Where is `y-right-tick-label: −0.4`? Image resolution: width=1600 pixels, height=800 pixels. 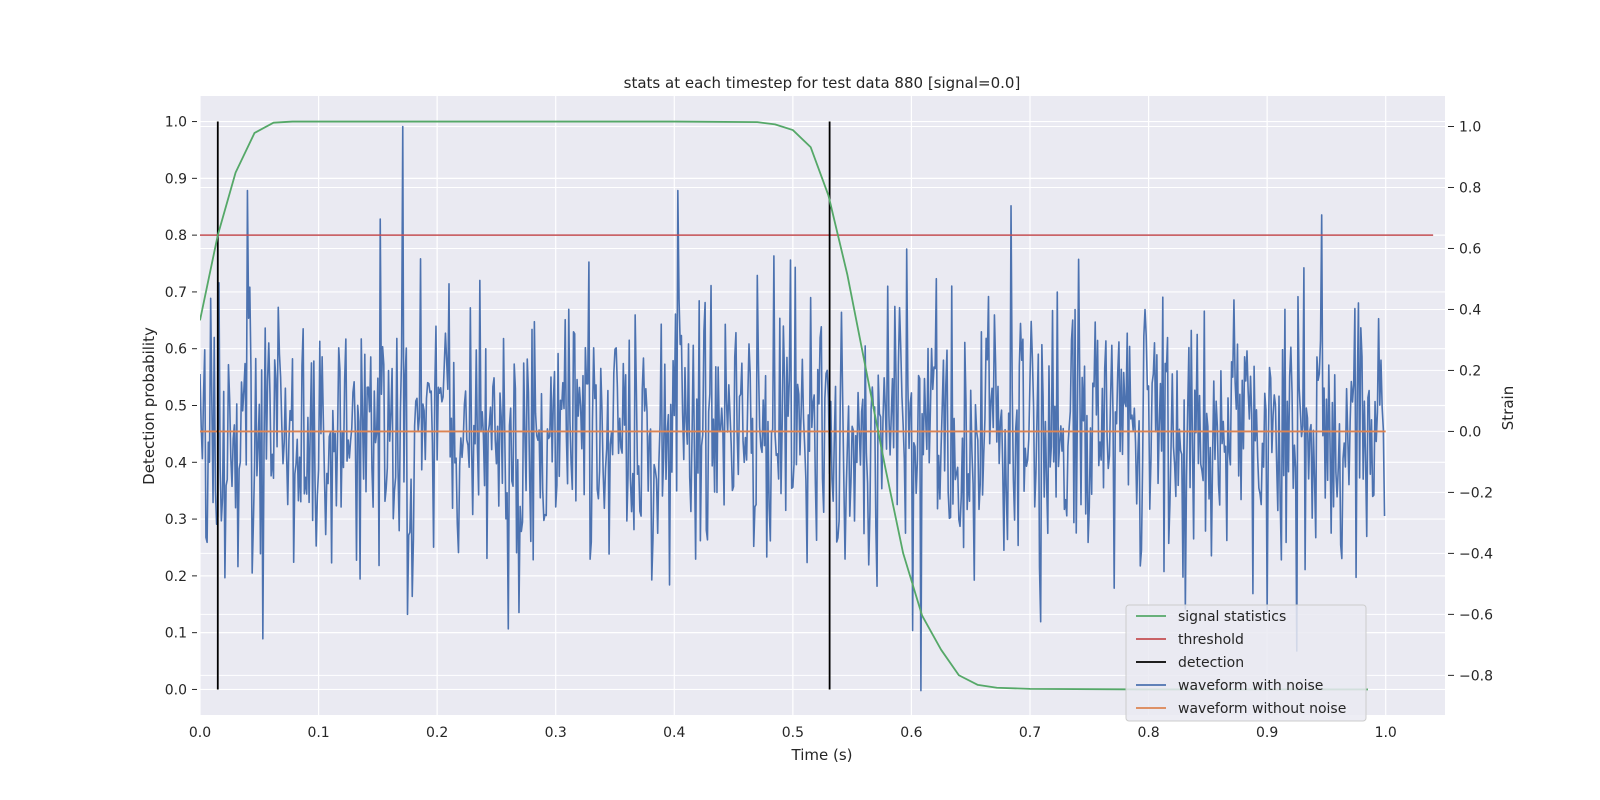
y-right-tick-label: −0.4 is located at coordinates (1476, 554).